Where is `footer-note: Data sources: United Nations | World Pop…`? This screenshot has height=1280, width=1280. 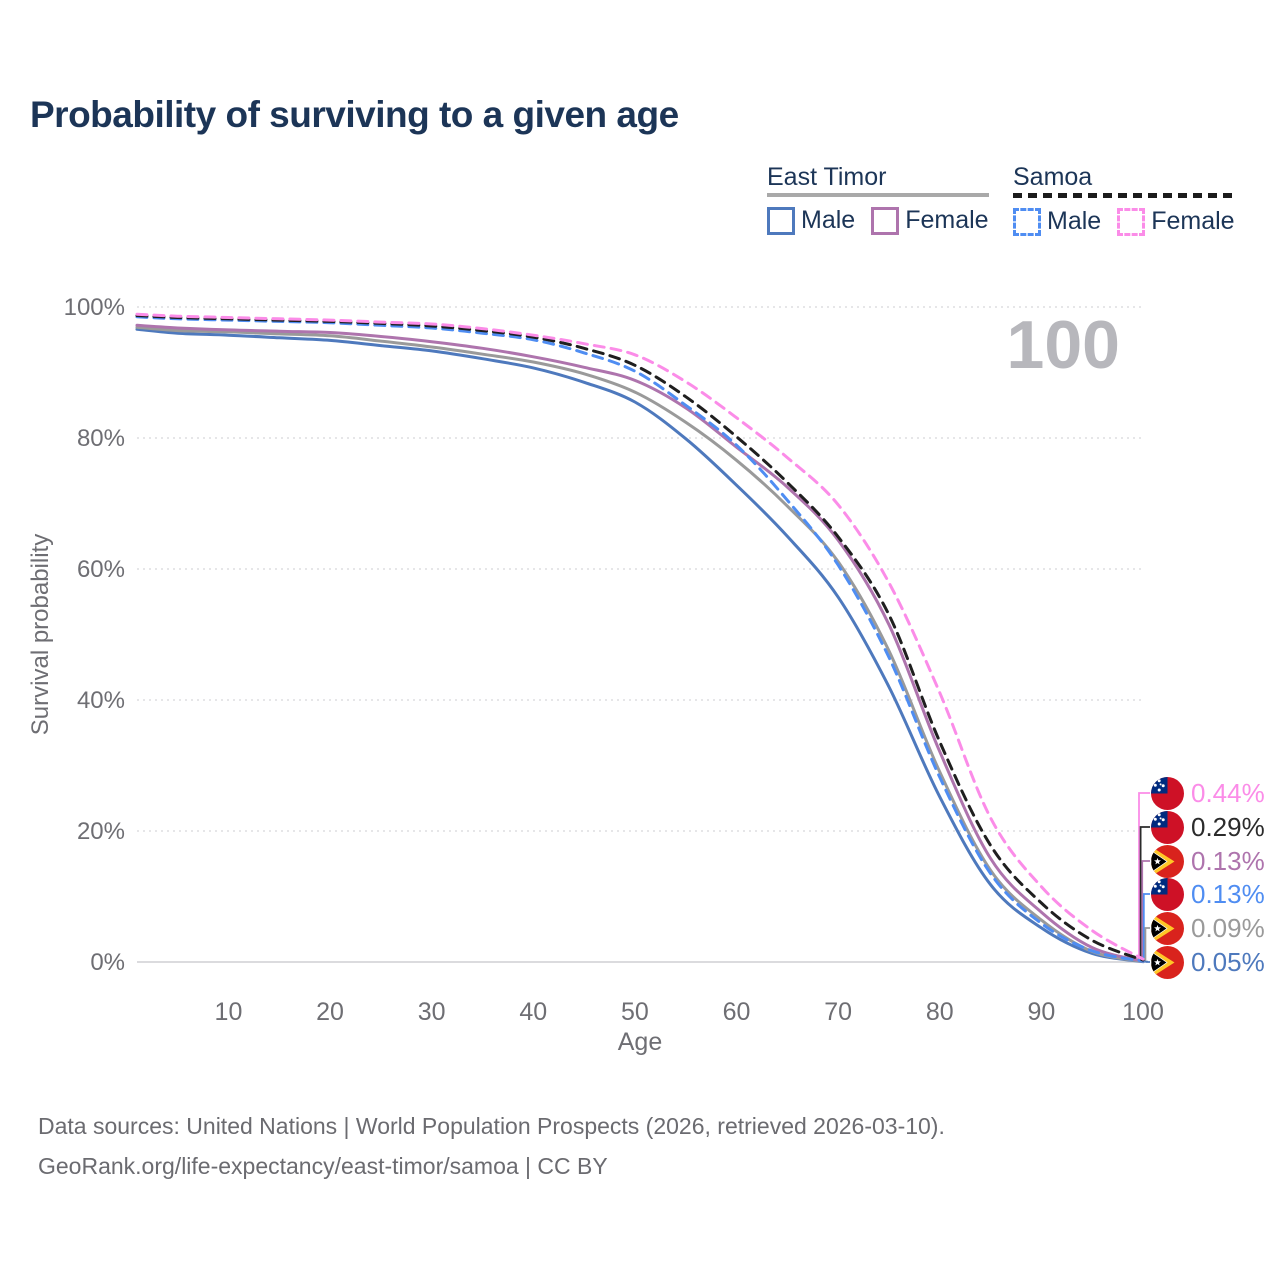 footer-note: Data sources: United Nations | World Pop… is located at coordinates (491, 1146).